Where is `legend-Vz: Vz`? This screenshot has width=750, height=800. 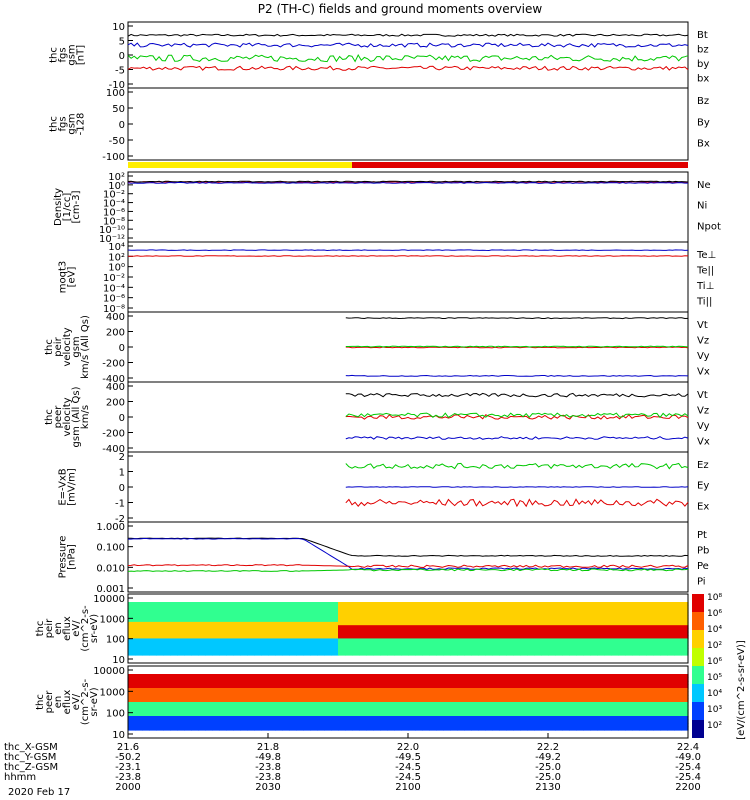
legend-Vz: Vz is located at coordinates (703, 411).